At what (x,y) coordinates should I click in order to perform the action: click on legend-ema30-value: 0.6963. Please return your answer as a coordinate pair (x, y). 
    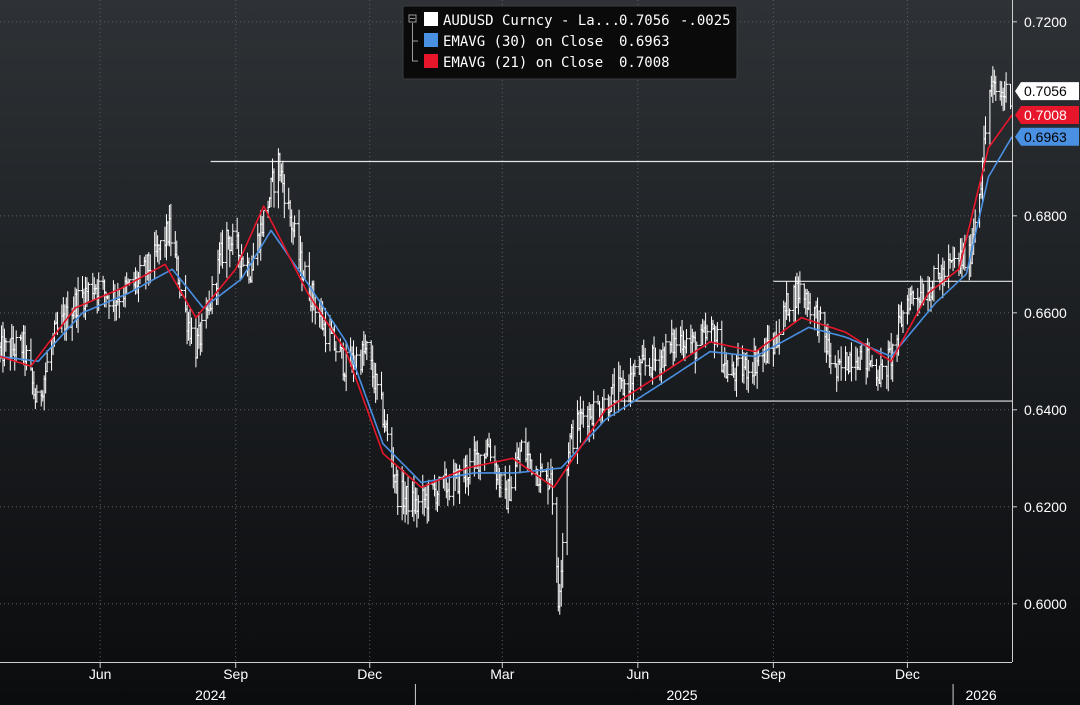
    Looking at the image, I should click on (644, 42).